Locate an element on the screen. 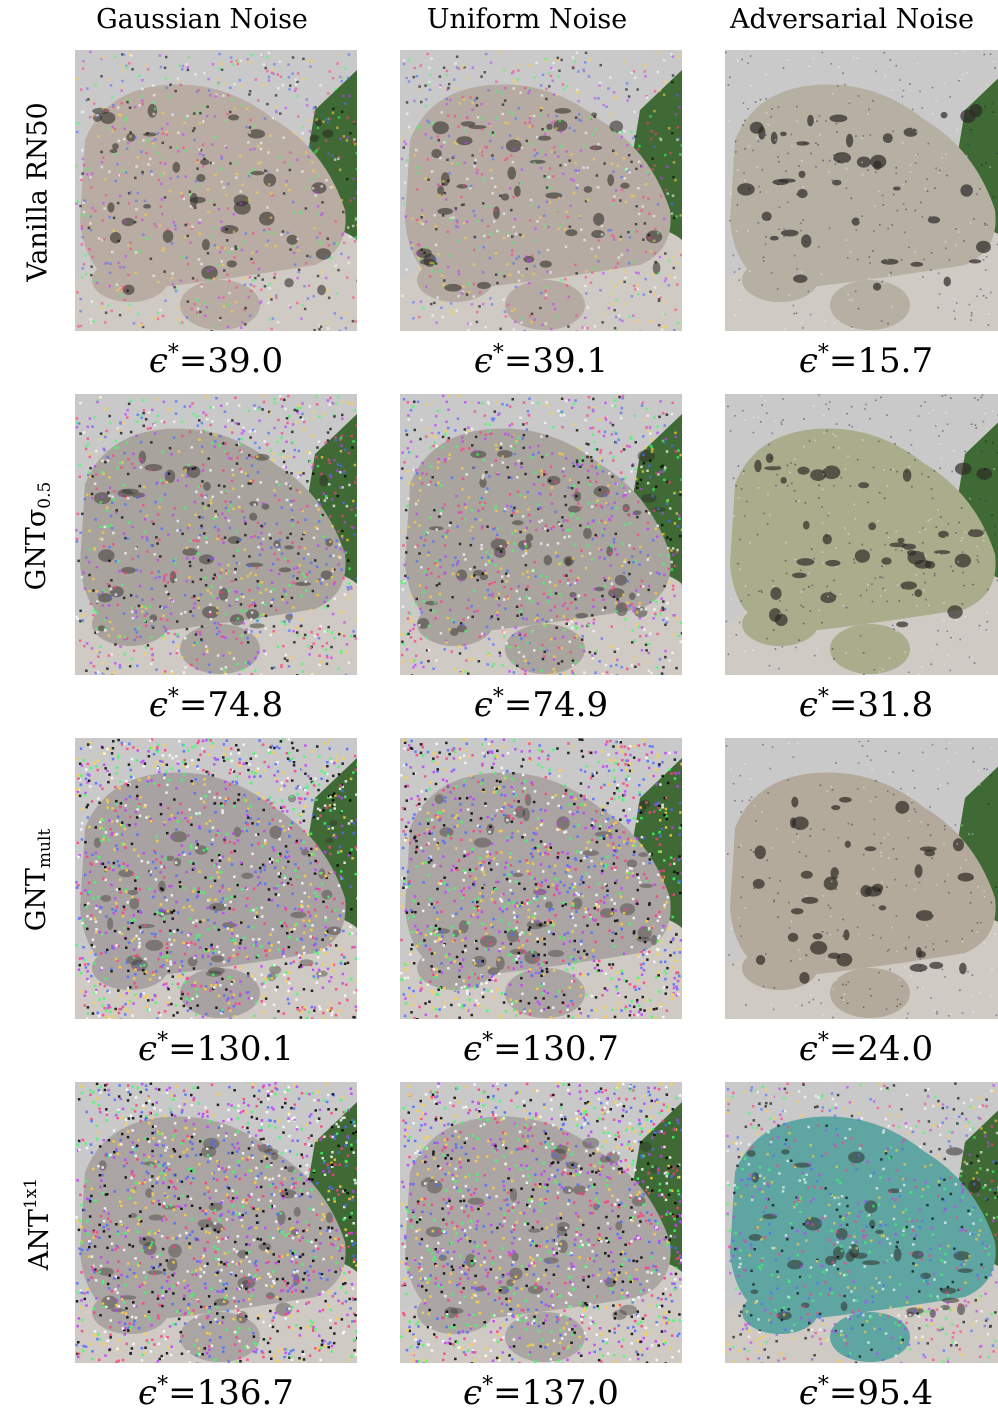 Image resolution: width=998 pixels, height=1413 pixels. noisy-image-r4-c3 is located at coordinates (861, 1222).